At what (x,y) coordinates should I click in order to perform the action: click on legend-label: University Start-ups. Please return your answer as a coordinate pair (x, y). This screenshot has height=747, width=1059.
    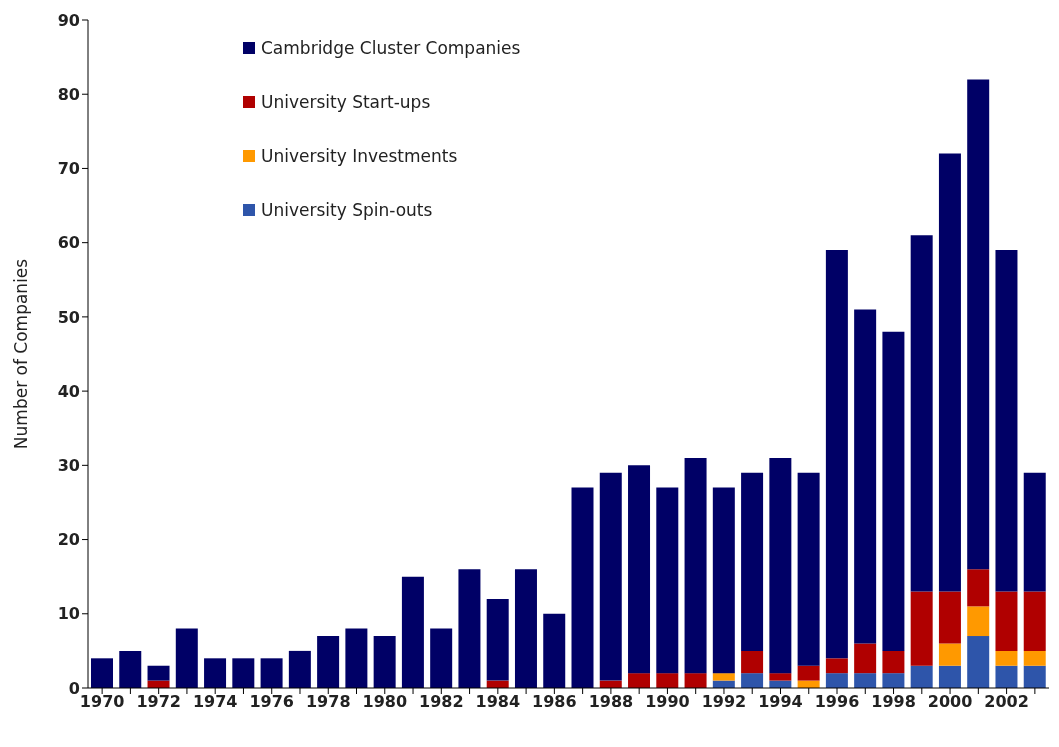
    Looking at the image, I should click on (346, 102).